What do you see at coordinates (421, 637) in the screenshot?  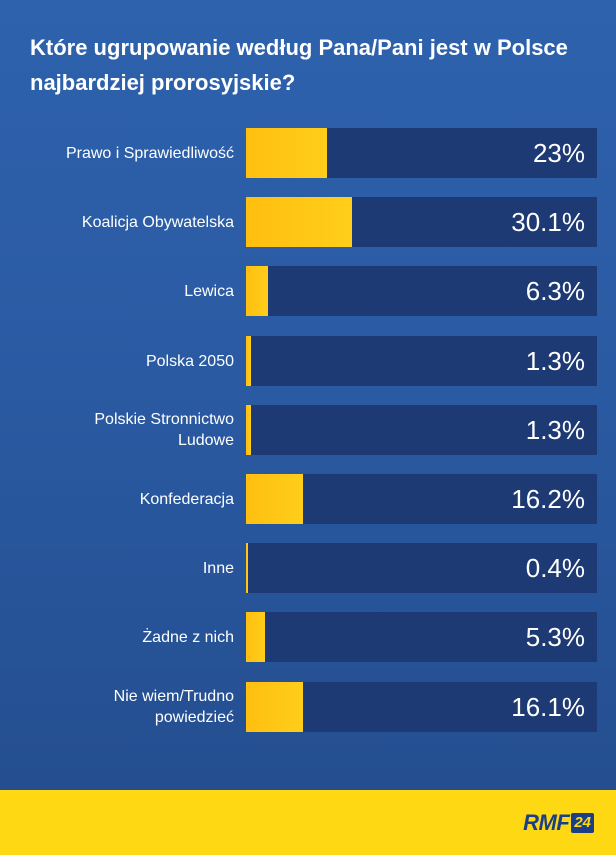 I see `bar-track: 5.3%` at bounding box center [421, 637].